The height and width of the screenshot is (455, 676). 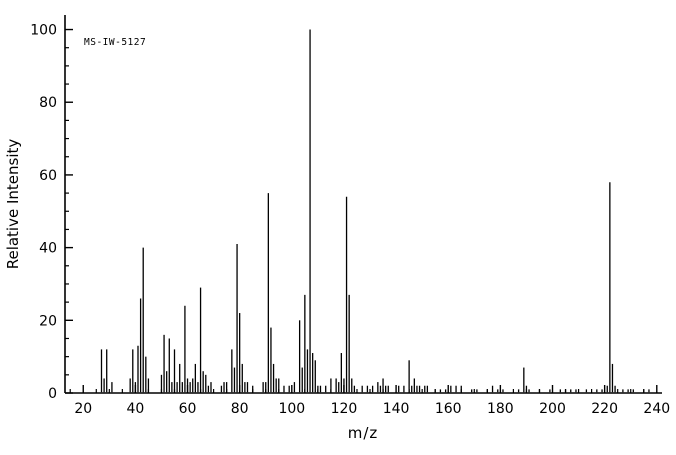 I want to click on spectrum-id-label: MS-IW-5127, so click(x=115, y=42).